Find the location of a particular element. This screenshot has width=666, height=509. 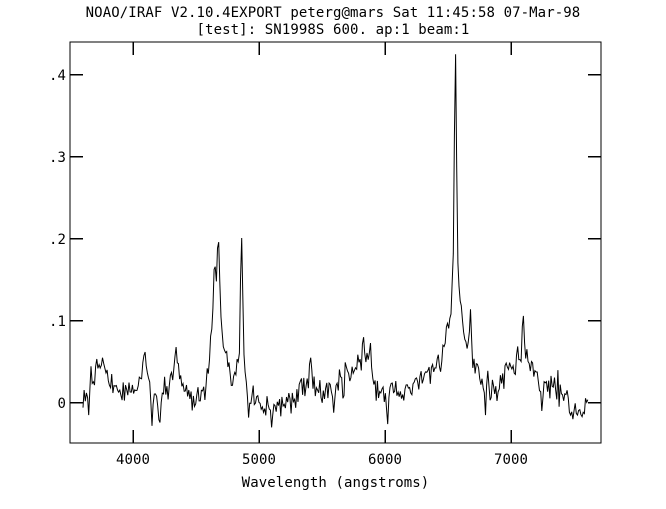

x-tick-label: 6000 is located at coordinates (385, 460).